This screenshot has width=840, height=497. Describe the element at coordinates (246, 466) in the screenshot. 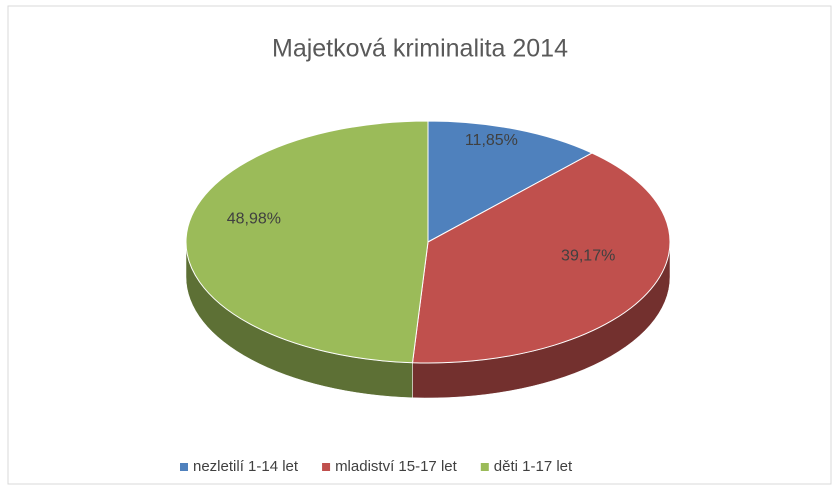

I see `legend-label: nezletilí 1-14 let` at that location.